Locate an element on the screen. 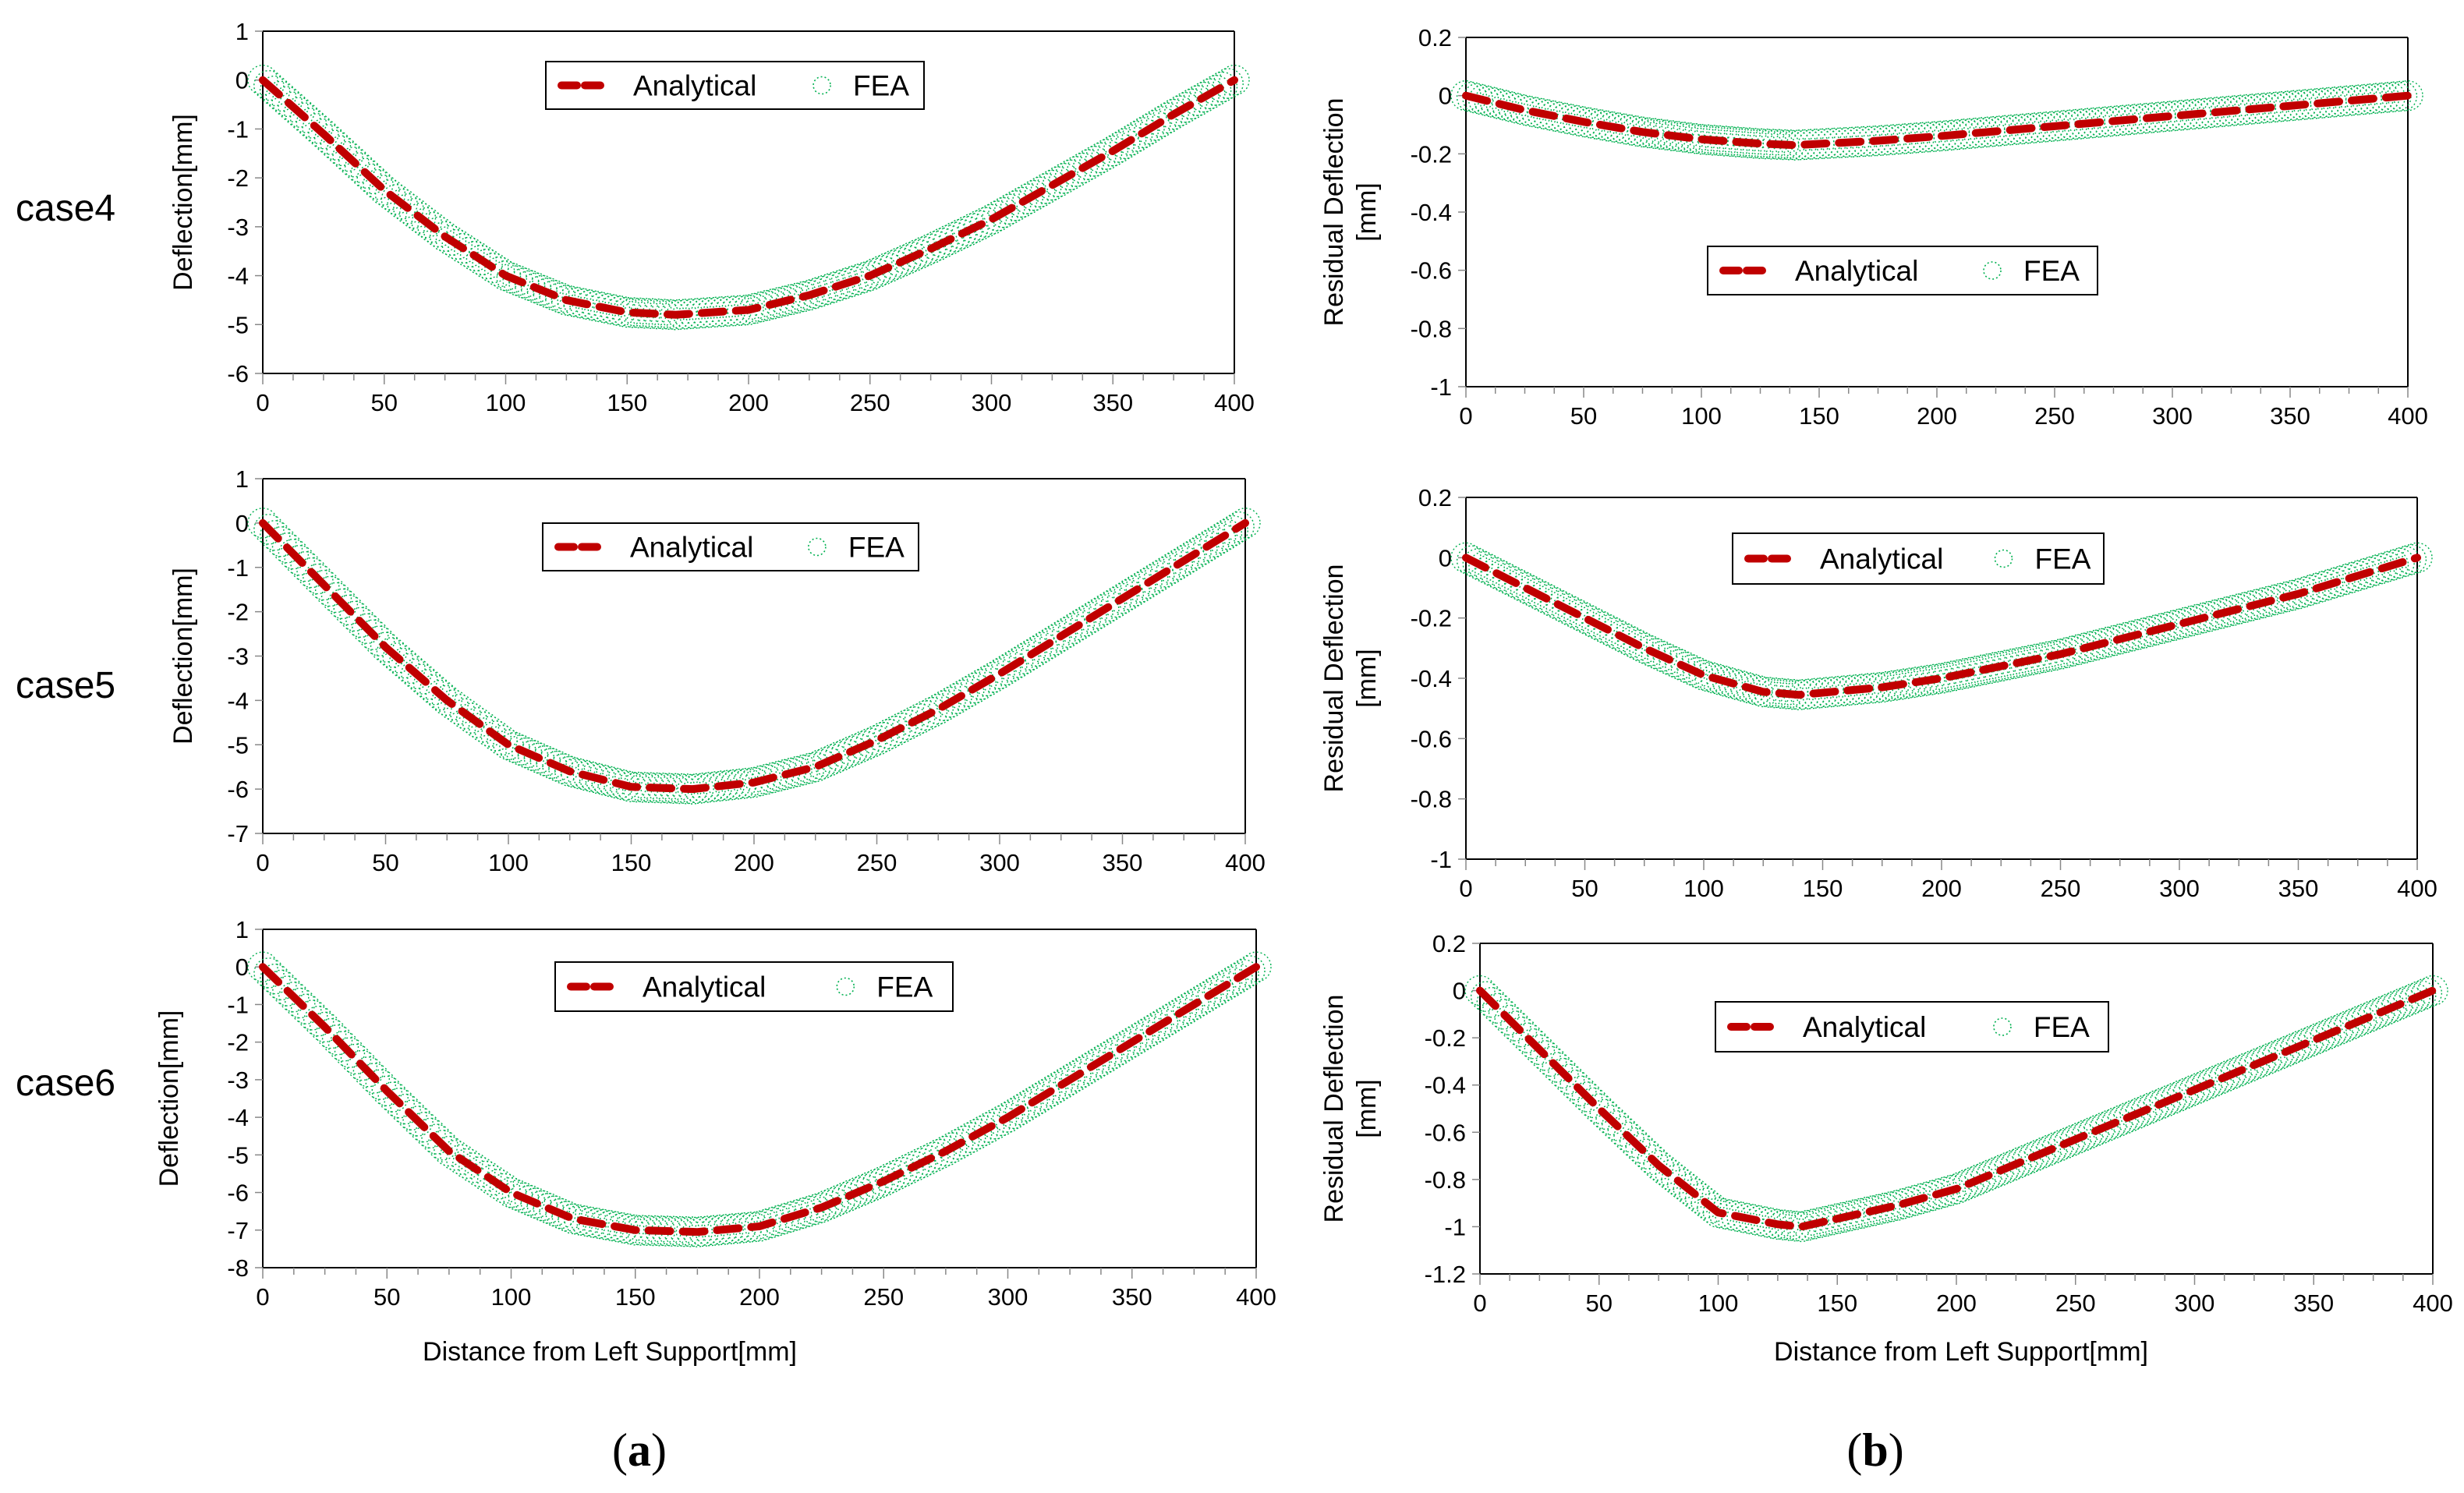 This screenshot has height=1493, width=2464. panel-label-a-close: ) is located at coordinates (659, 1450).